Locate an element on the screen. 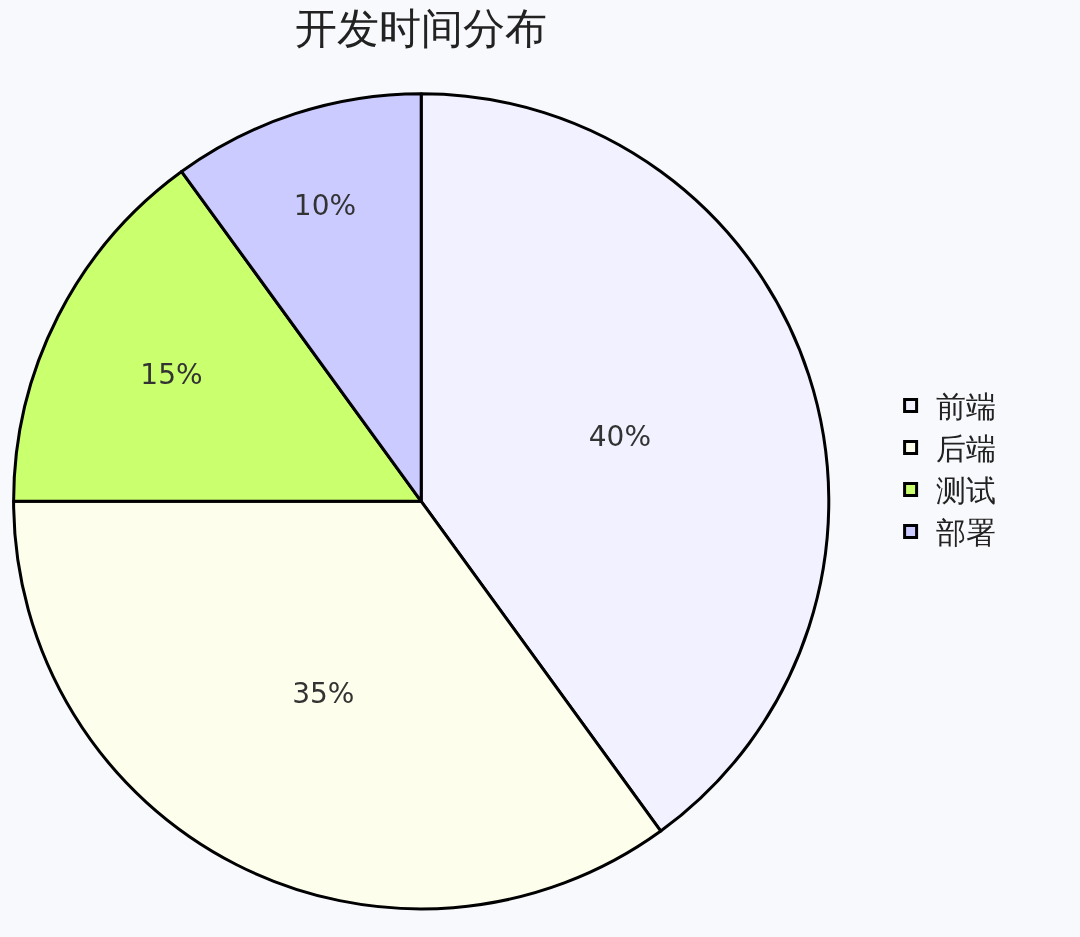  chart-title: 开发时间分布 is located at coordinates (421, 29).